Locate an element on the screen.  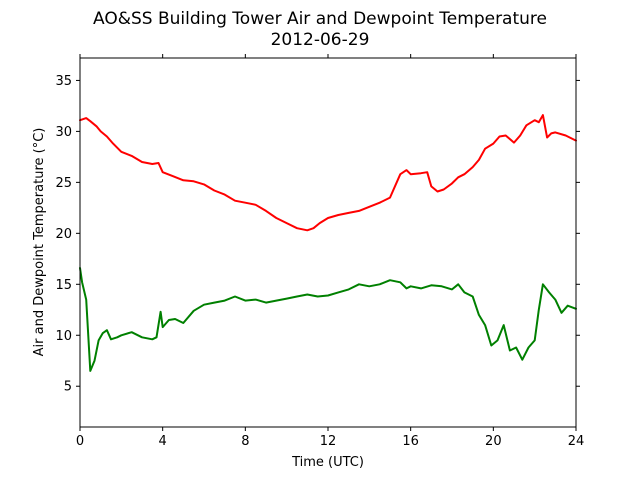
x-tick-label: 20 is located at coordinates (493, 441).